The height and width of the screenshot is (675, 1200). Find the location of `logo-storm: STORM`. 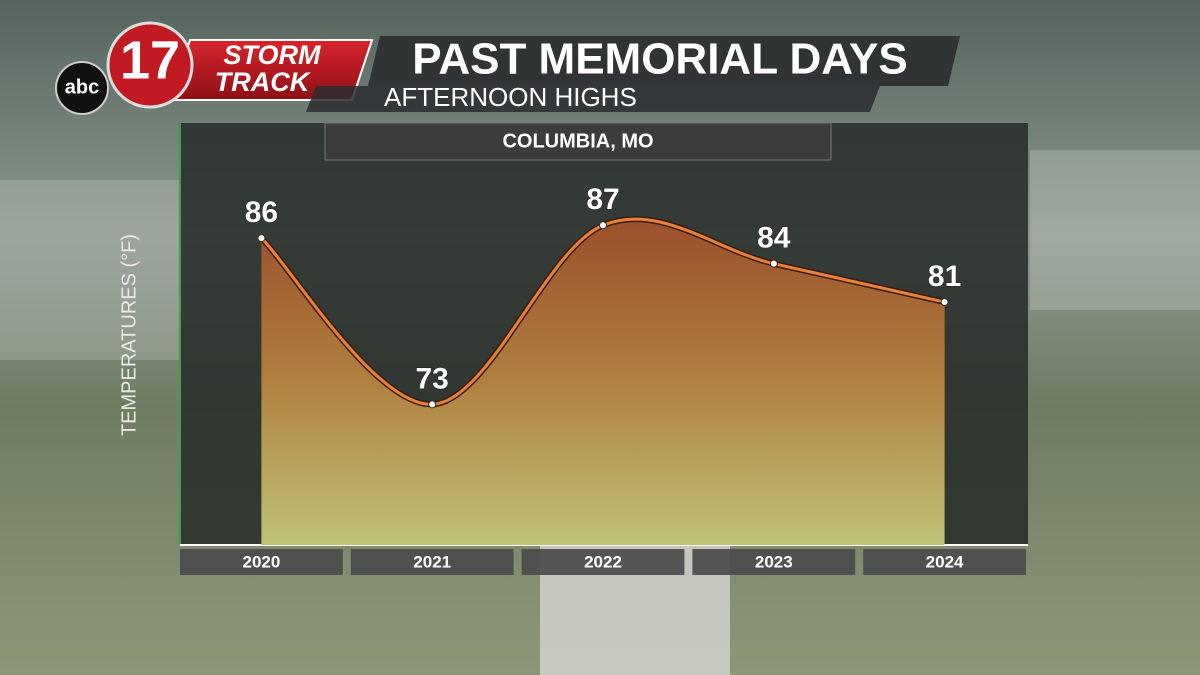

logo-storm: STORM is located at coordinates (272, 55).